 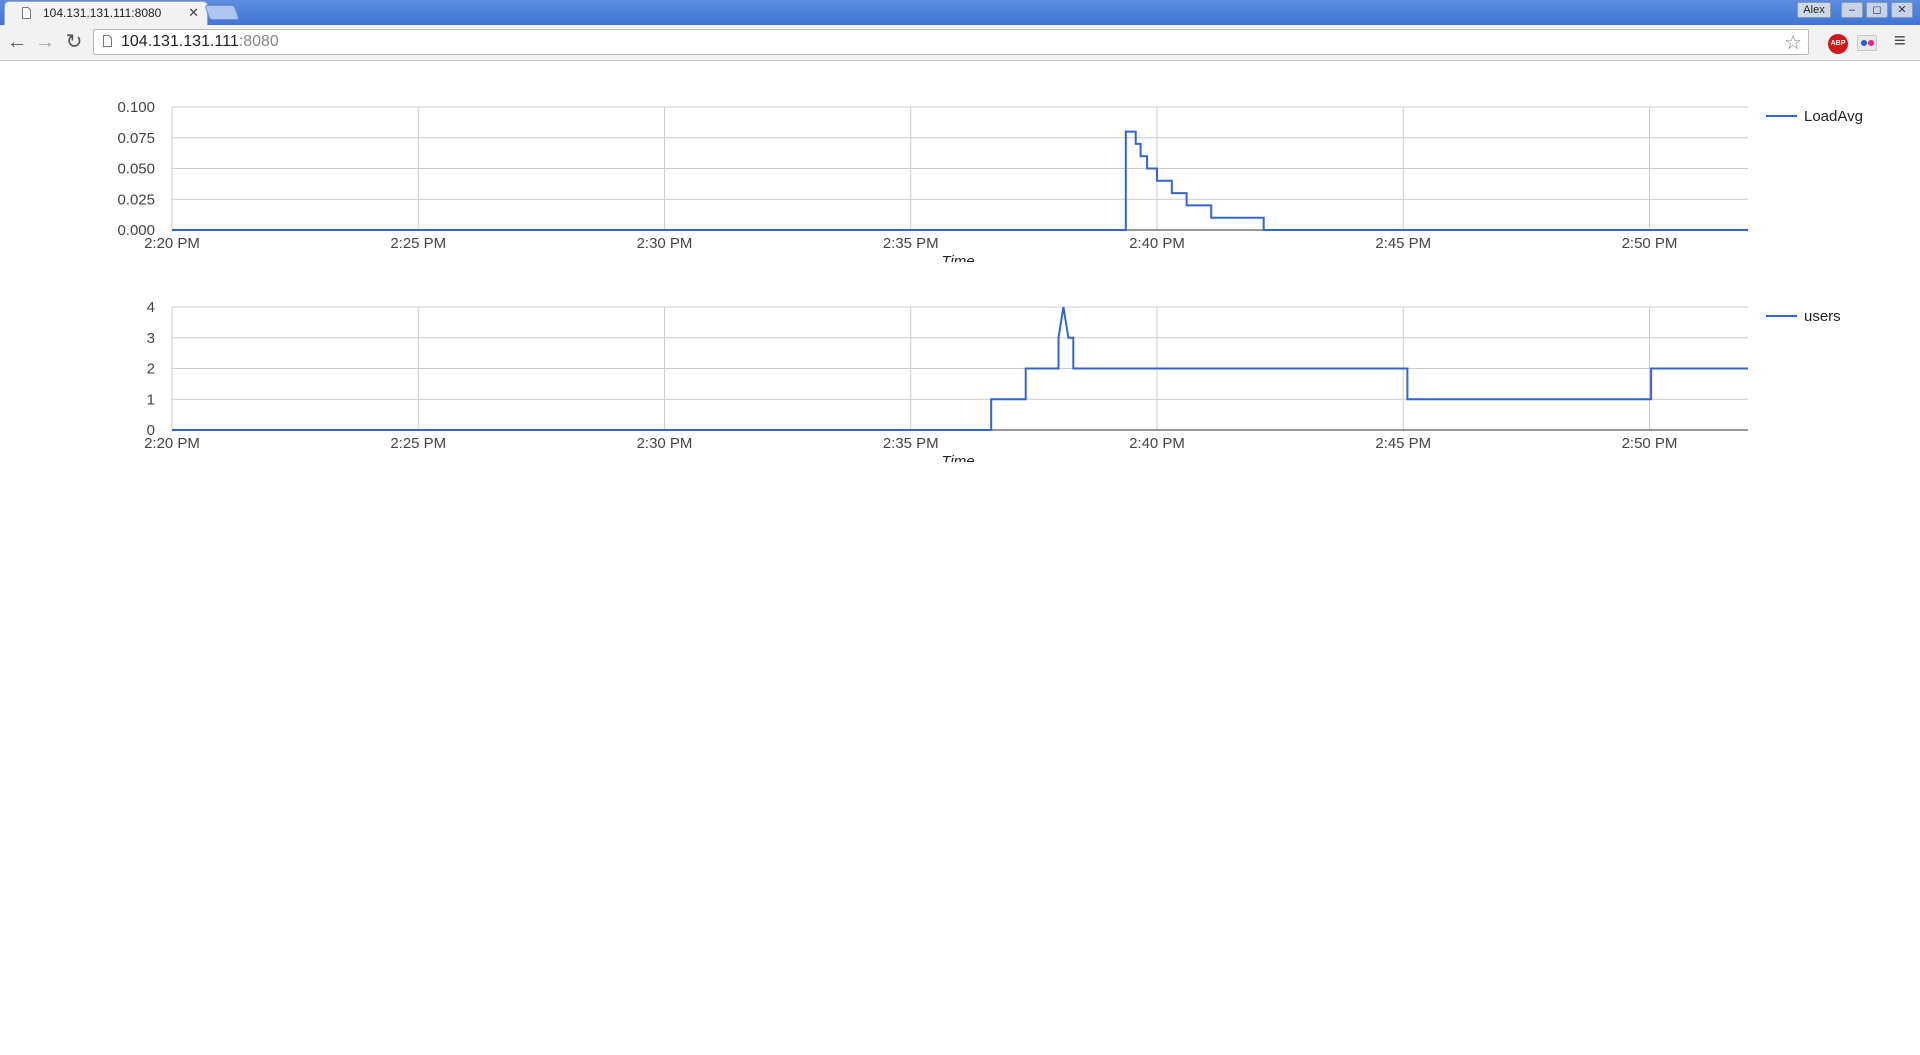 I want to click on flickr-extension-icon, so click(x=1867, y=43).